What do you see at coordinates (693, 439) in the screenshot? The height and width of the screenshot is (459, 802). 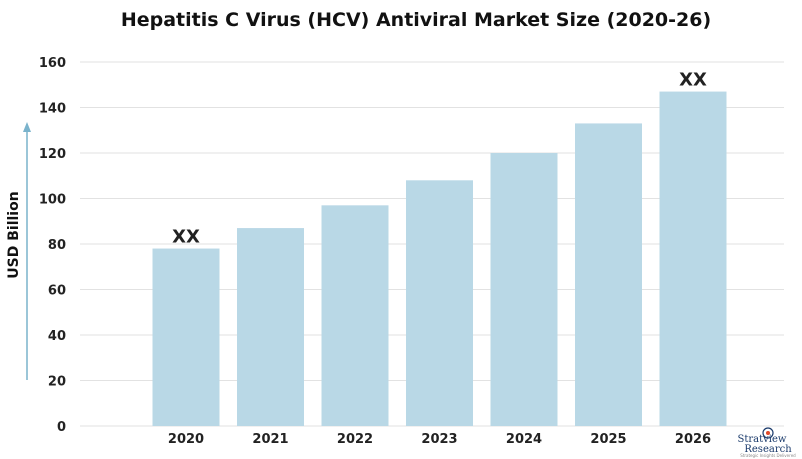 I see `x-tick-label: 2026` at bounding box center [693, 439].